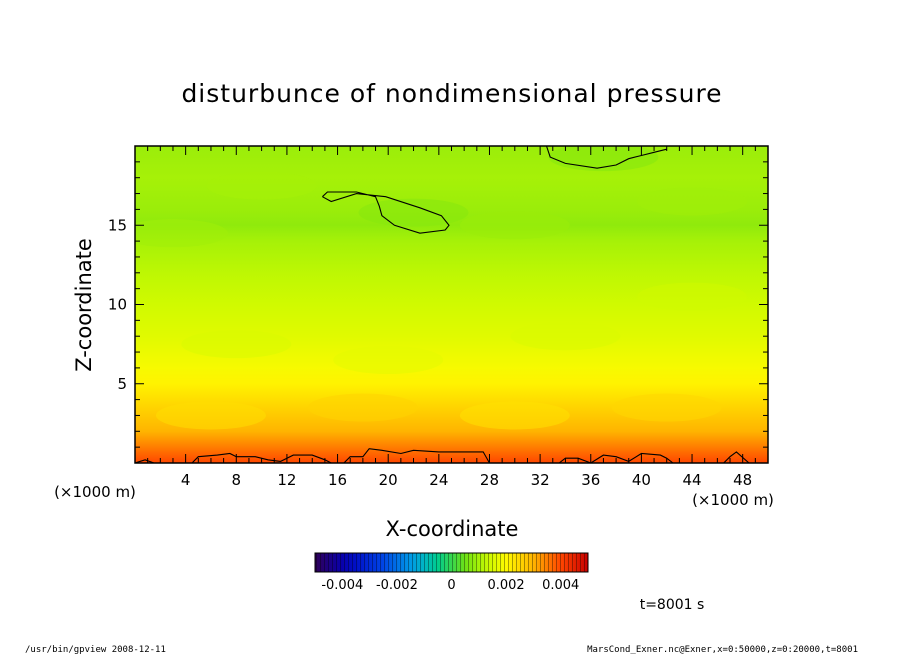  I want to click on colorbar-ticks: -0.004 -0.002 0 0.002 0.004, so click(450, 585).